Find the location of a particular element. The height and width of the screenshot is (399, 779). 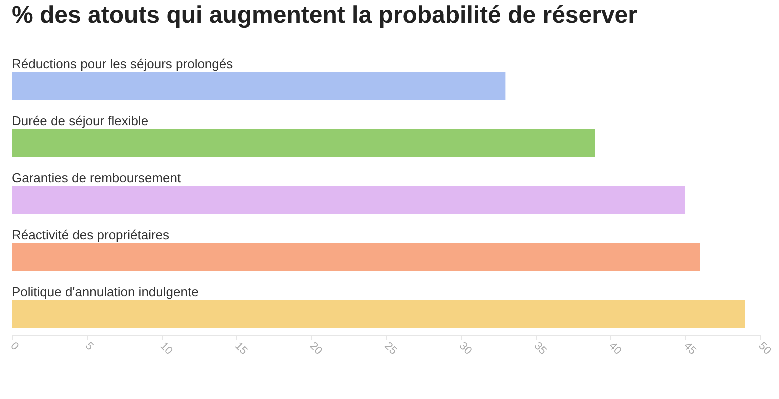

chart-title: % des atouts qui augmentent la probabilité de réserver is located at coordinates (325, 15).